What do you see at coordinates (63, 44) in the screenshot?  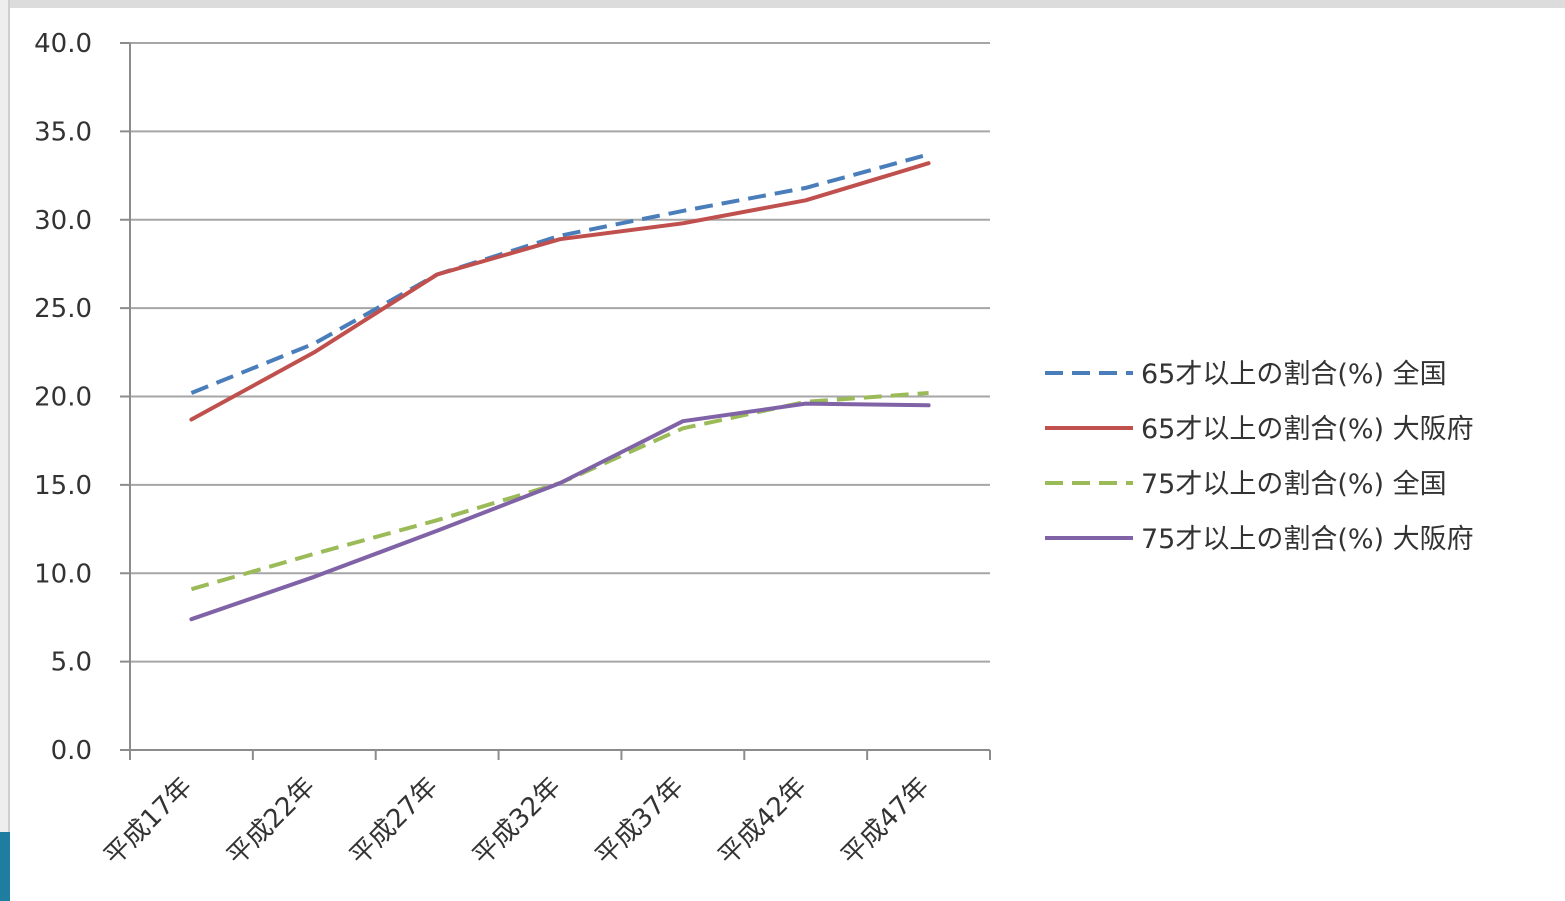 I see `y-tick-label: 40.0` at bounding box center [63, 44].